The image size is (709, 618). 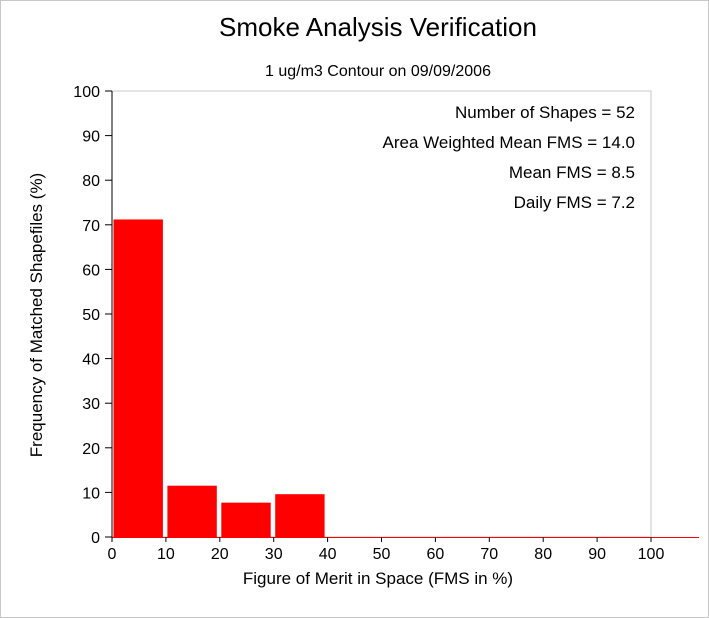 What do you see at coordinates (328, 554) in the screenshot?
I see `x-tick-label: 40` at bounding box center [328, 554].